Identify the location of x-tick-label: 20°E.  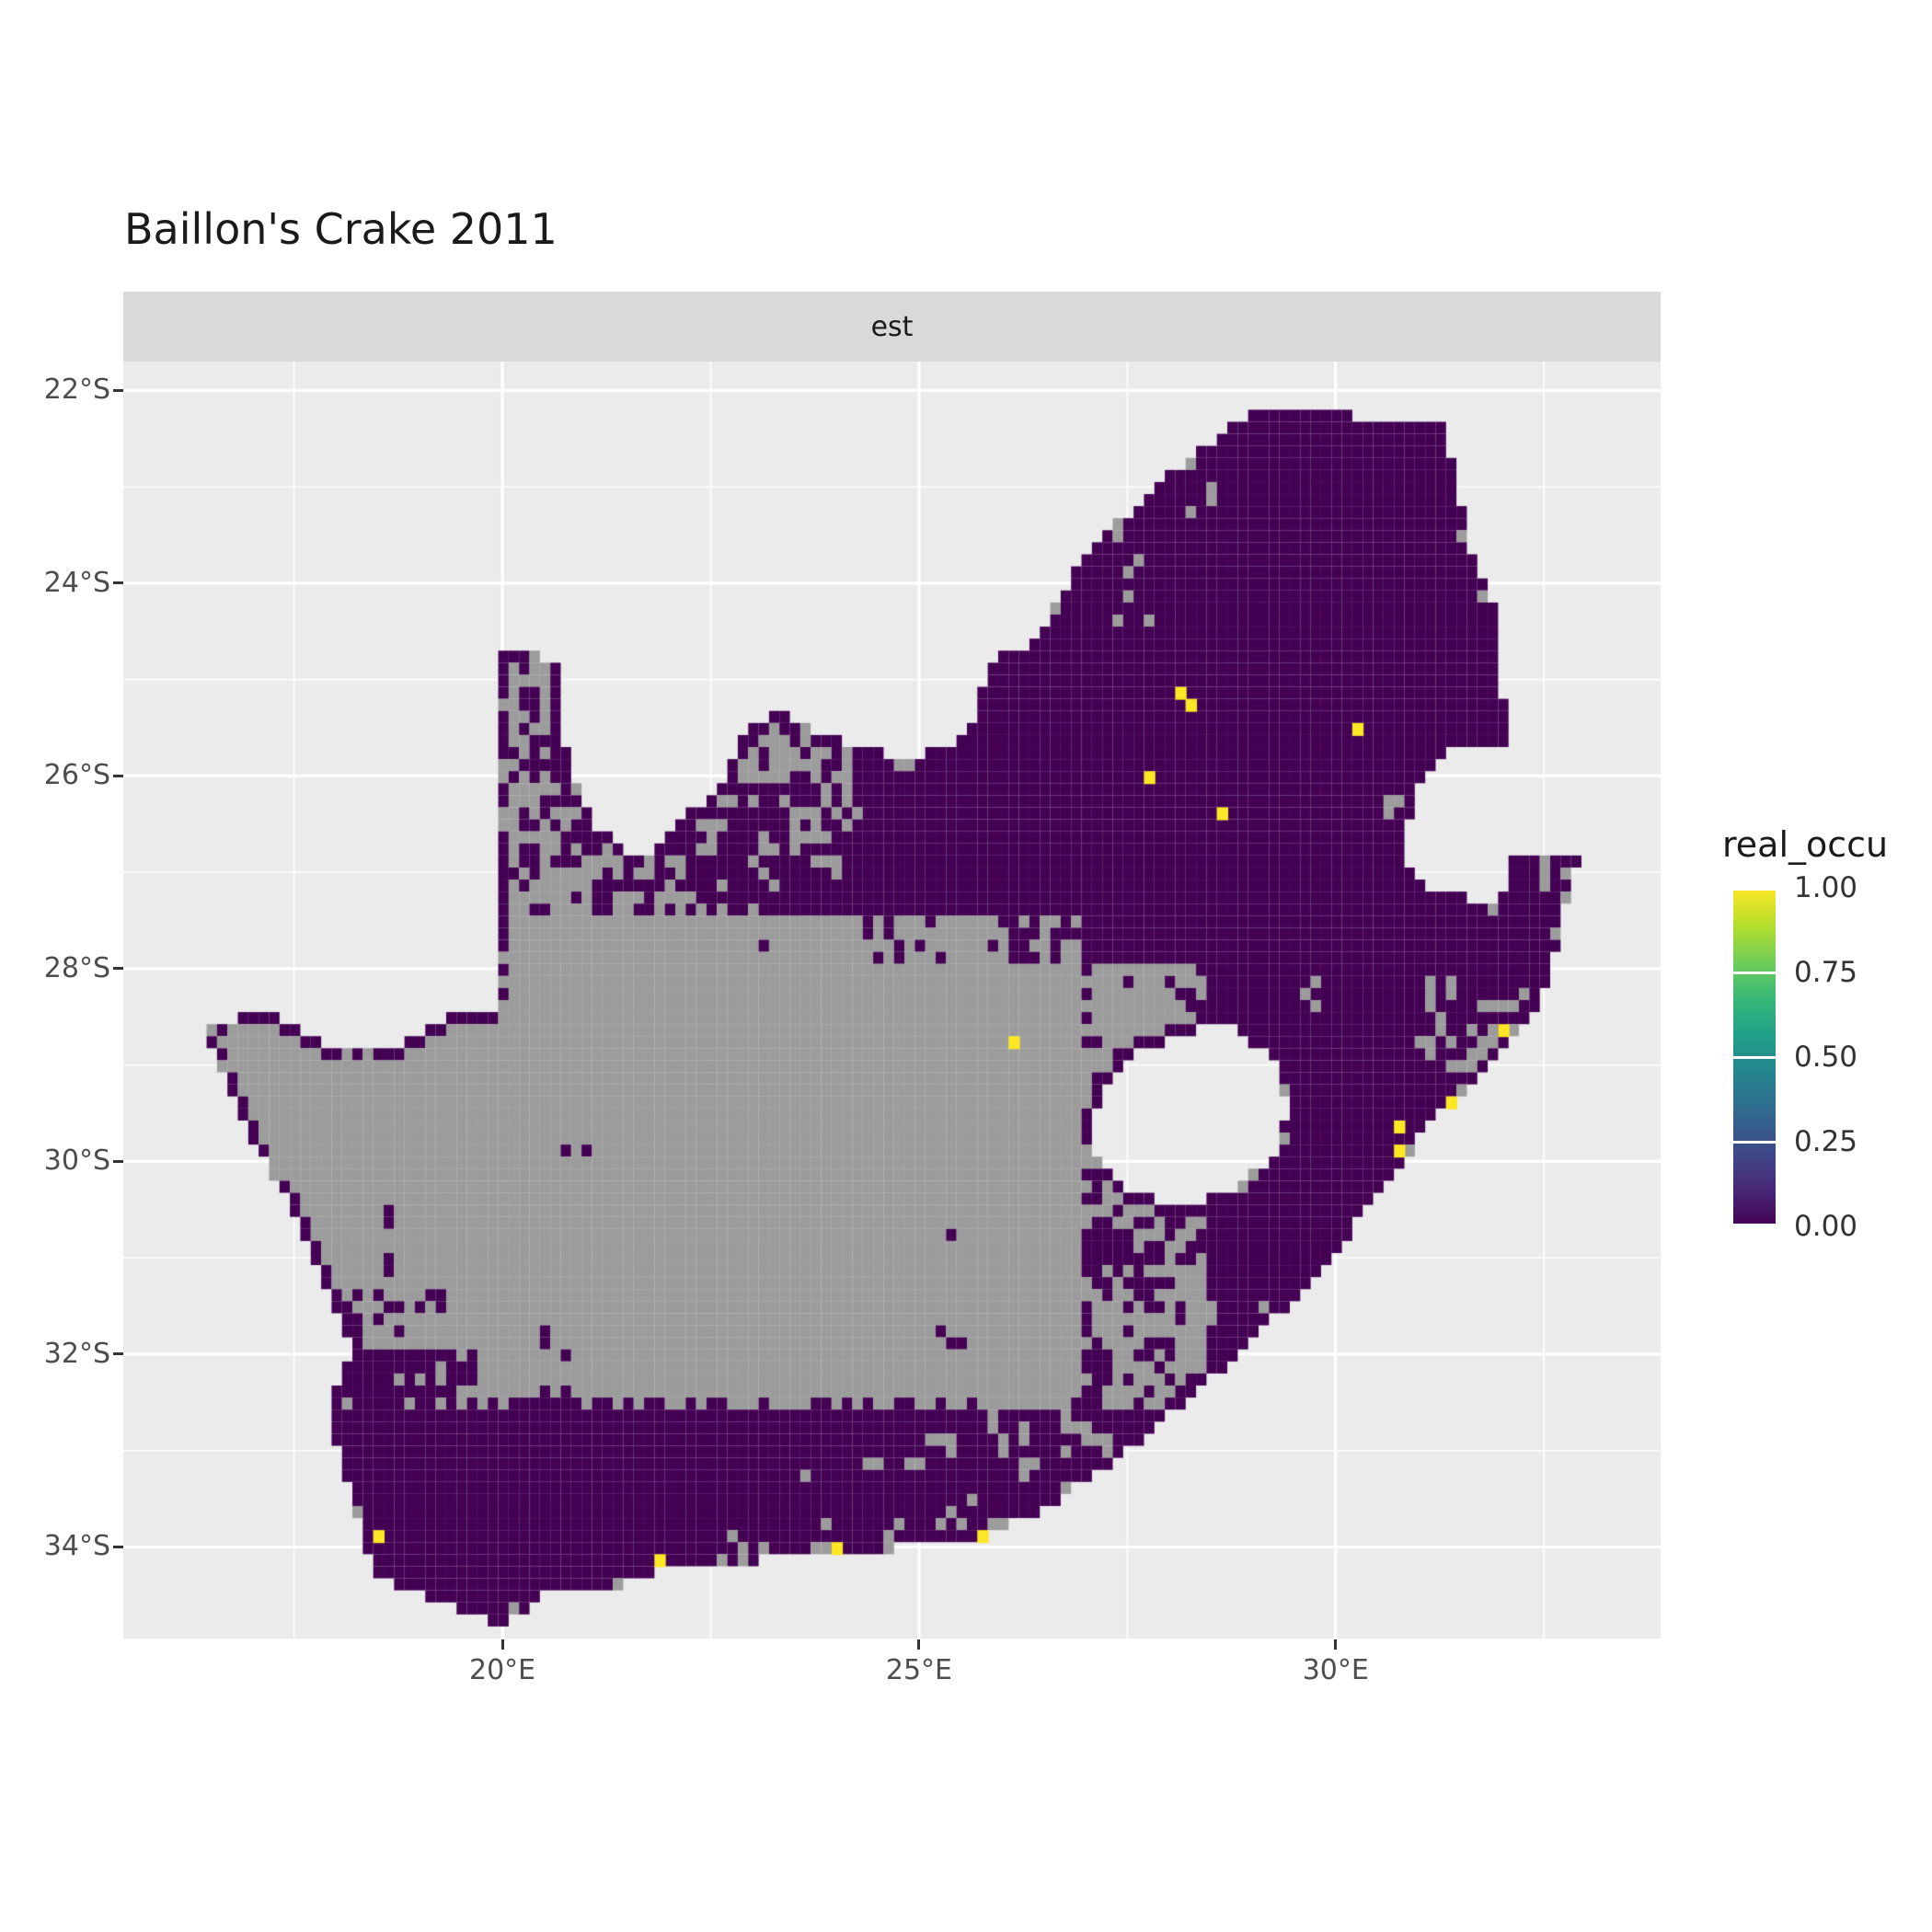
(502, 1670).